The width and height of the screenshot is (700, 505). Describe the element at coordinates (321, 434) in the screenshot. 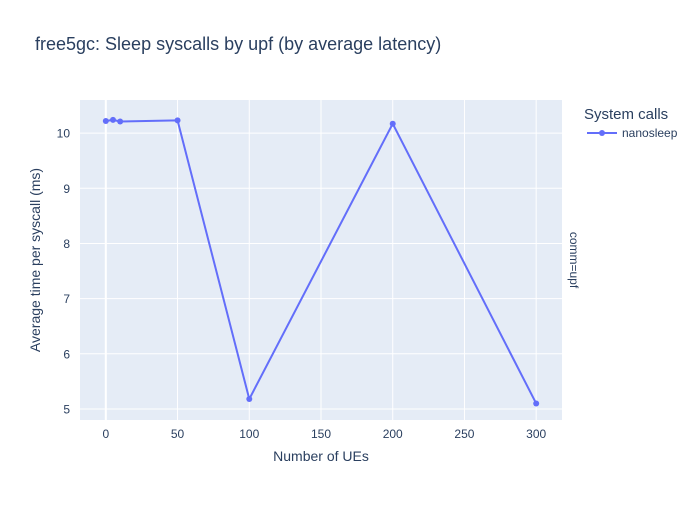

I see `x-tick-label: 150` at that location.